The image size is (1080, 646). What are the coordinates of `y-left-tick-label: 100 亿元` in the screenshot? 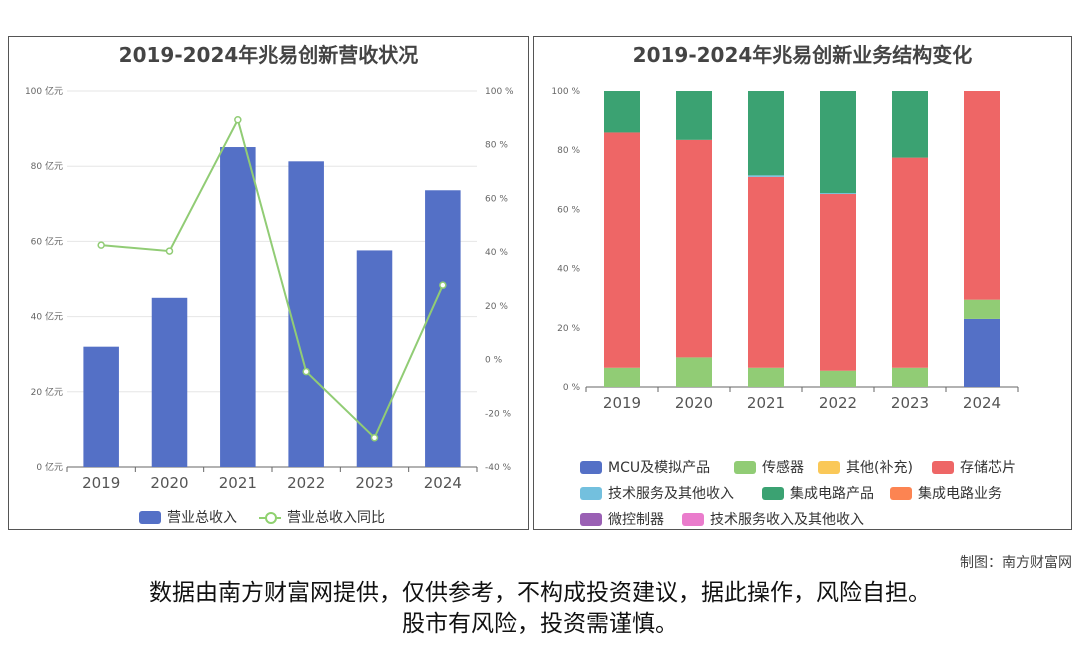 It's located at (44, 91).